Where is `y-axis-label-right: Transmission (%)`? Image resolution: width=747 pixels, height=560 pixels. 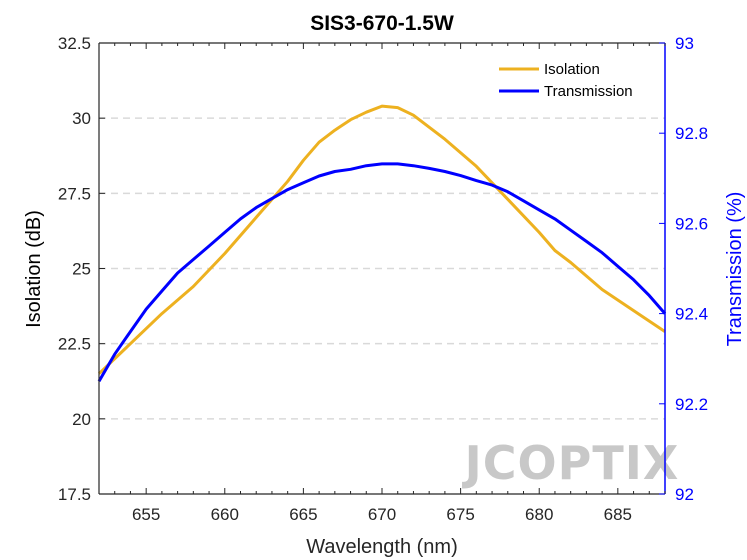 y-axis-label-right: Transmission (%) is located at coordinates (735, 269).